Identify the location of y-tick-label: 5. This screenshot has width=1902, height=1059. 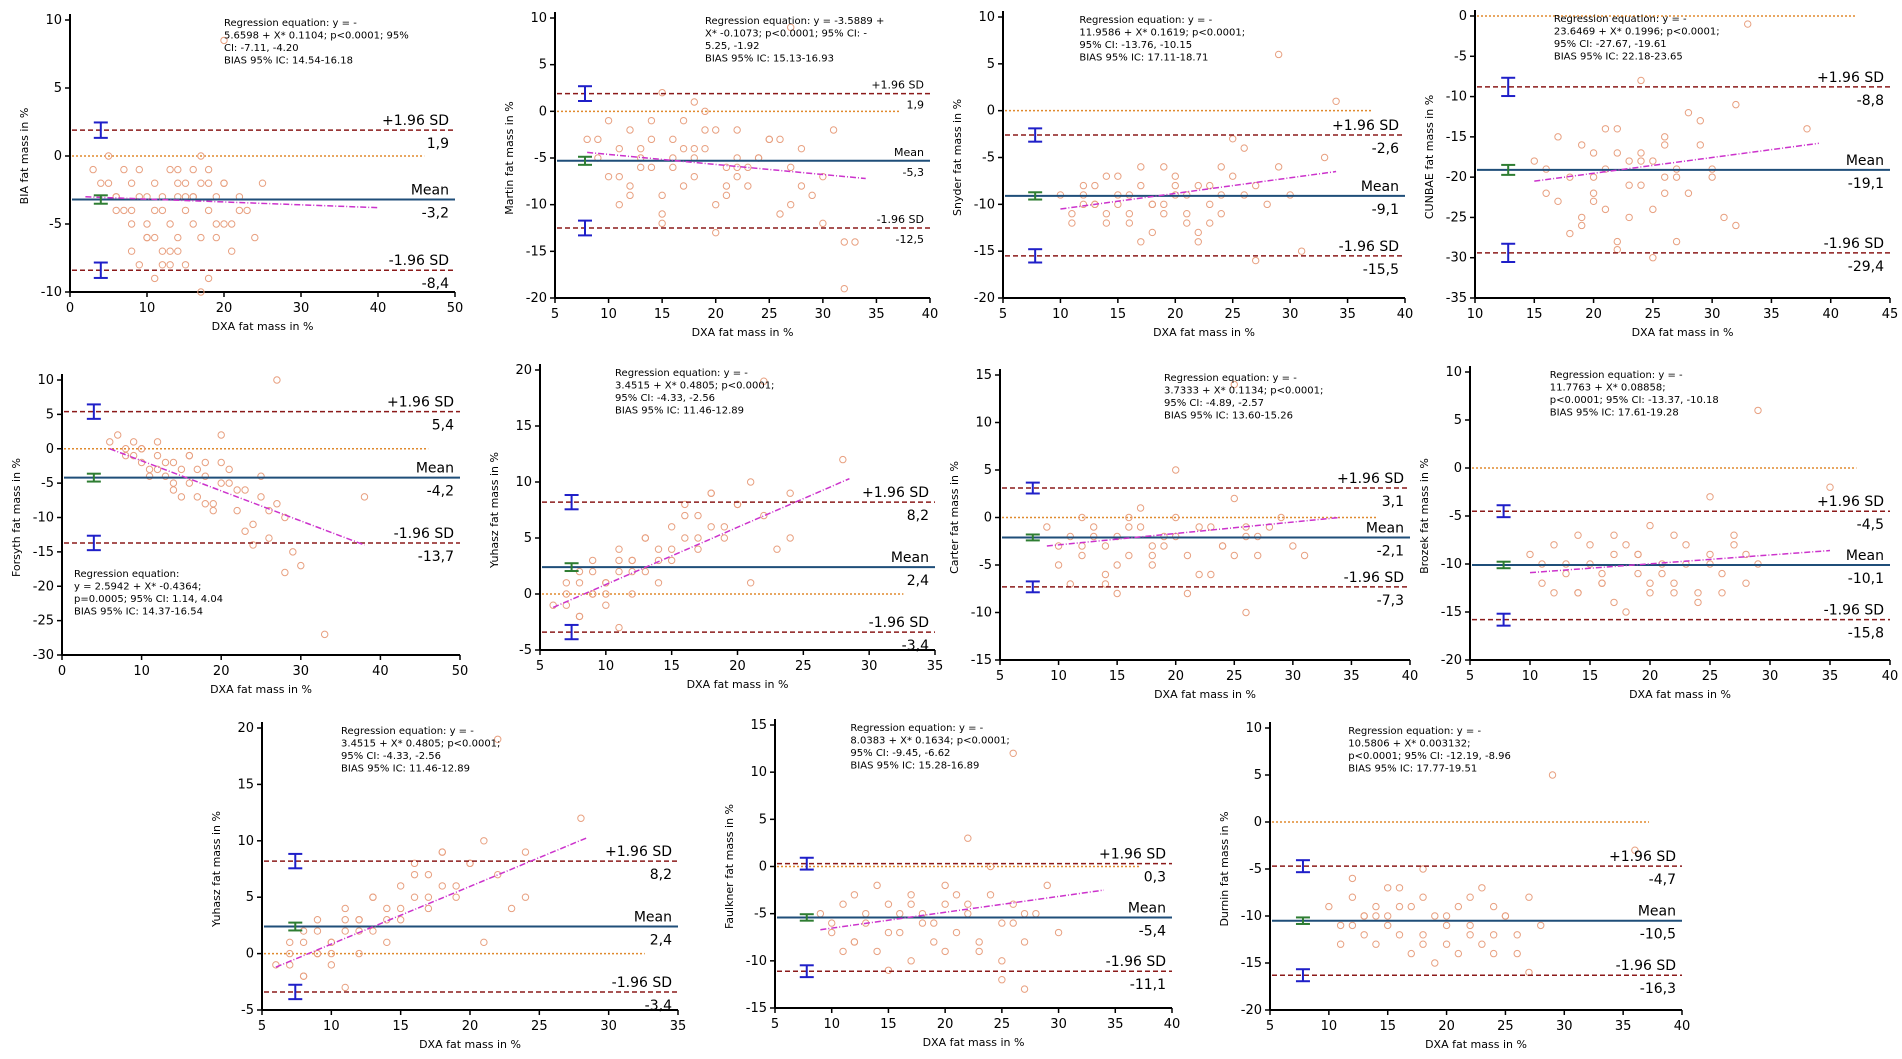
(528, 538).